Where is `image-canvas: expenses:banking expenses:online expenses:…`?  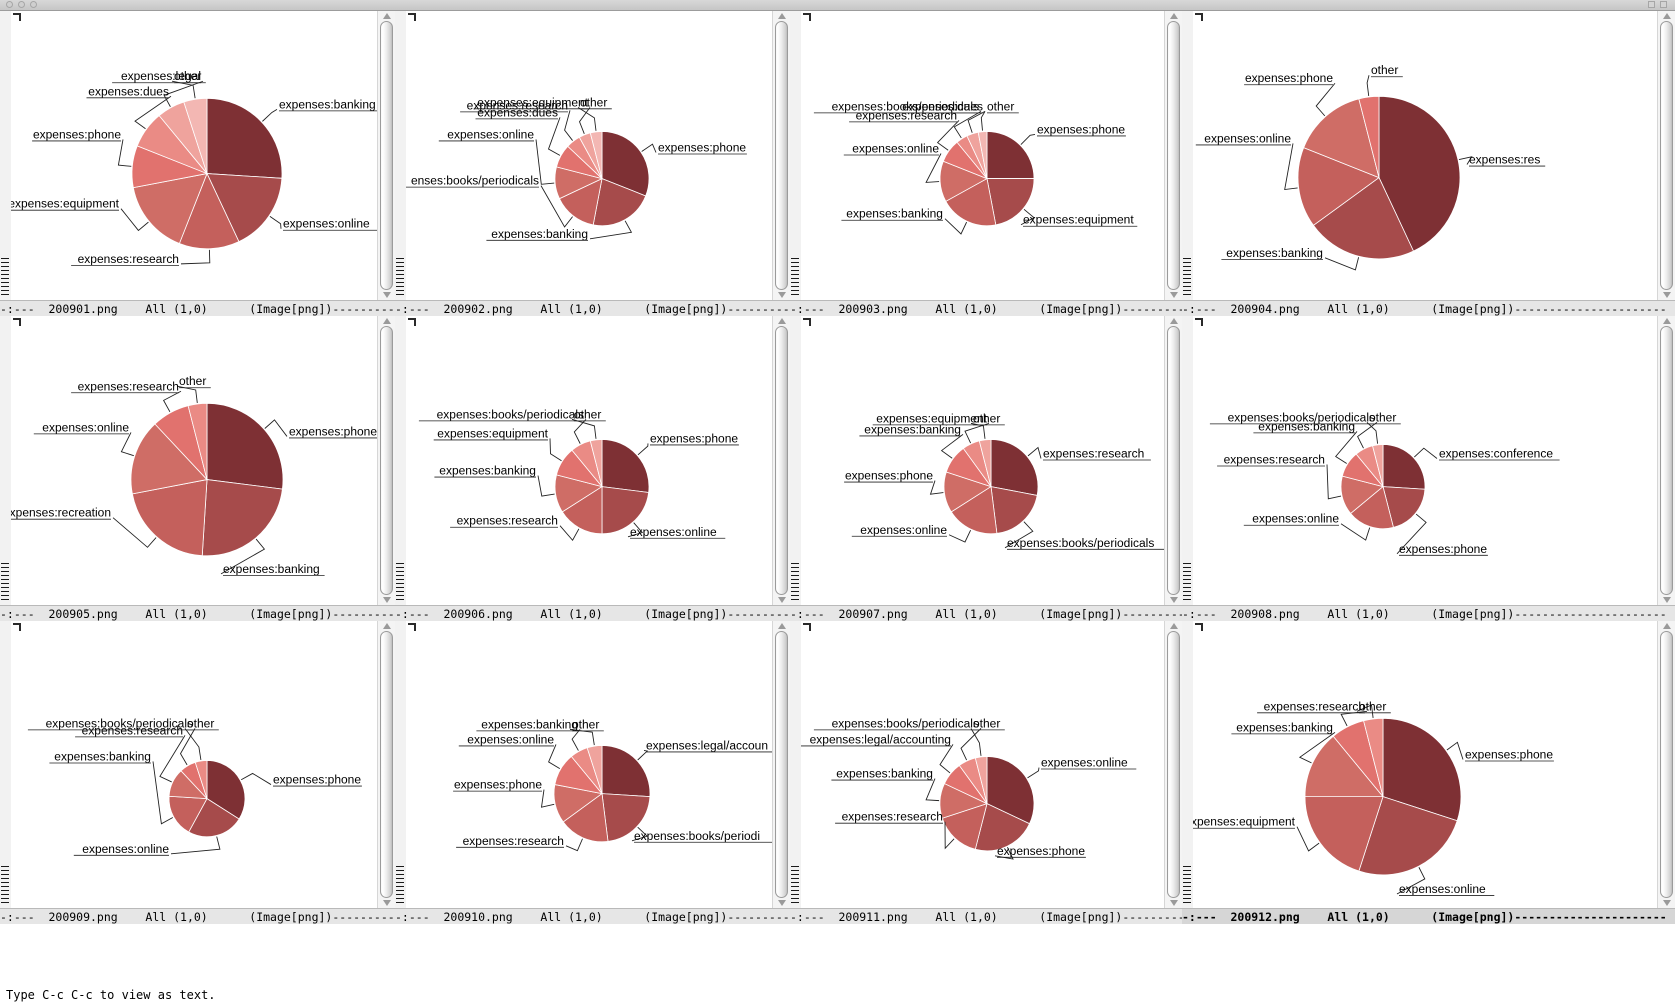 image-canvas: expenses:banking expenses:online expenses:… is located at coordinates (194, 155).